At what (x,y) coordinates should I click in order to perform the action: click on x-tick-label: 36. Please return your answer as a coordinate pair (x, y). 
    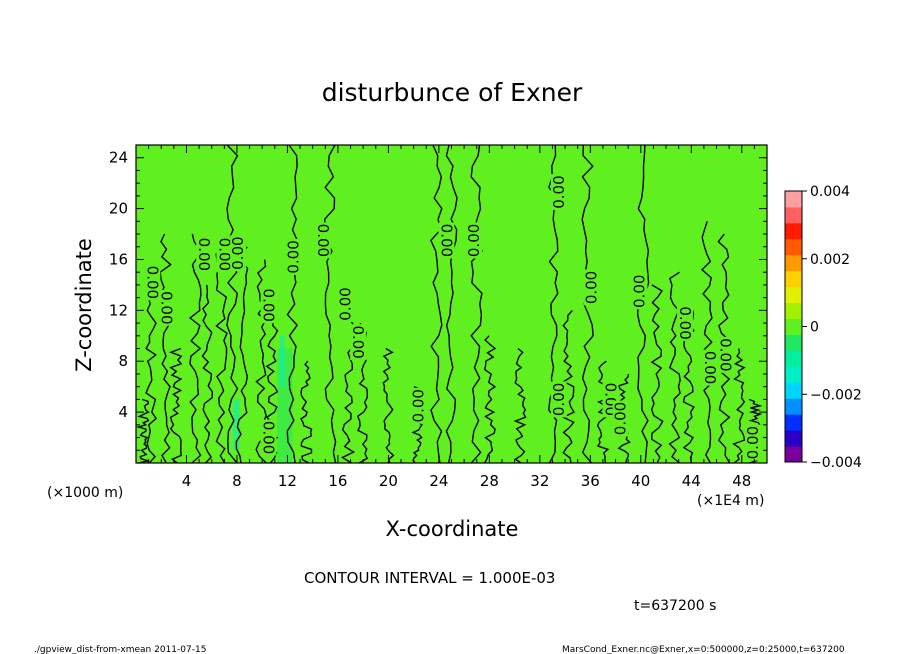
    Looking at the image, I should click on (590, 481).